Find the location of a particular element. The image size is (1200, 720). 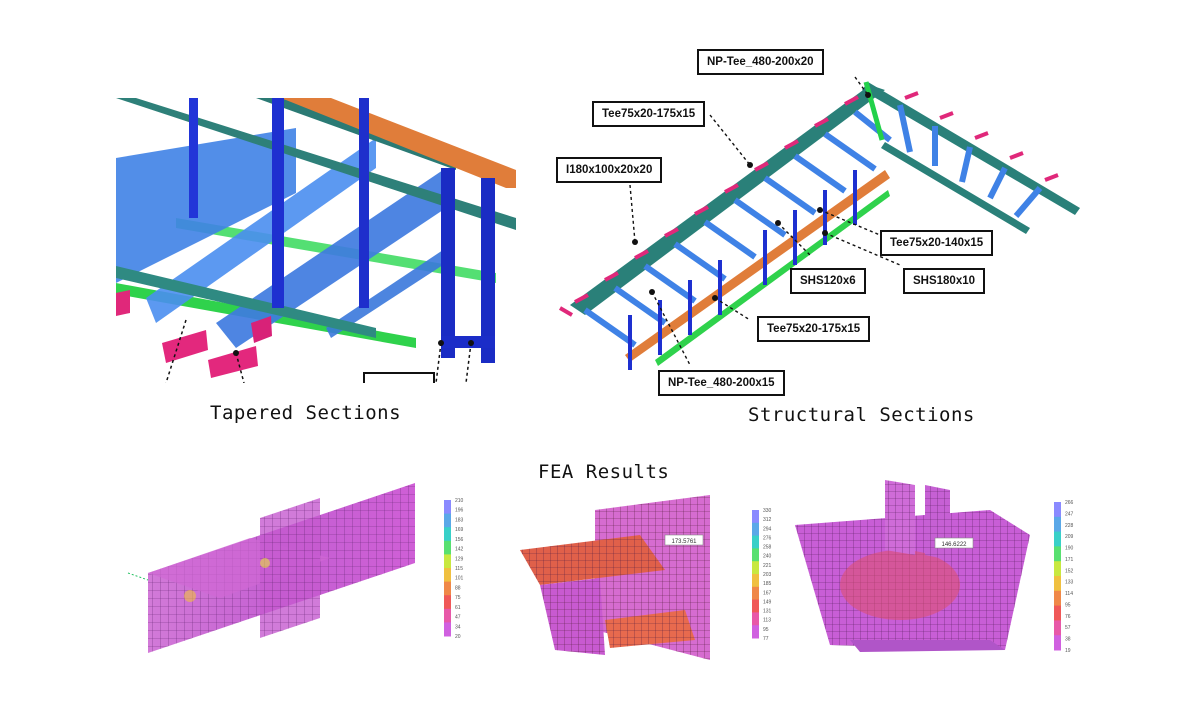

column-base is located at coordinates (468, 342).